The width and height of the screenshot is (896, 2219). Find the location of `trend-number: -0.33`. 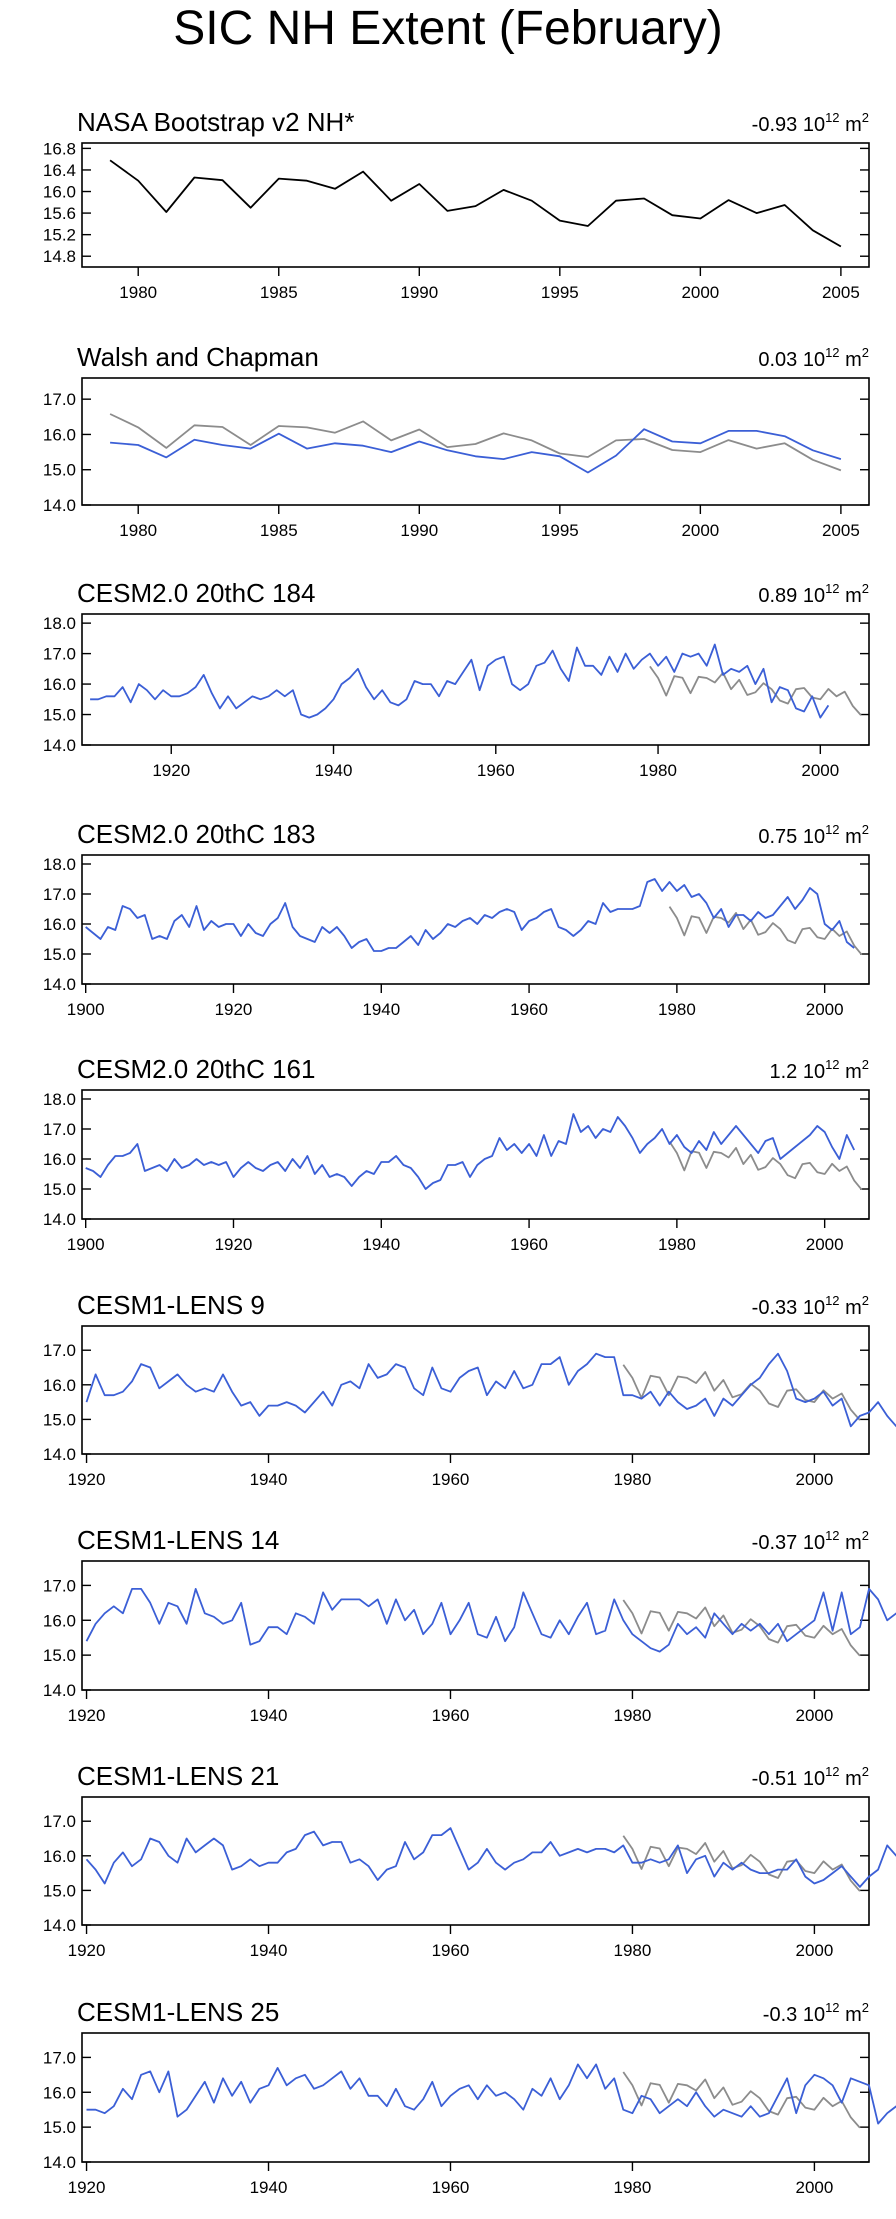

trend-number: -0.33 is located at coordinates (777, 1308).